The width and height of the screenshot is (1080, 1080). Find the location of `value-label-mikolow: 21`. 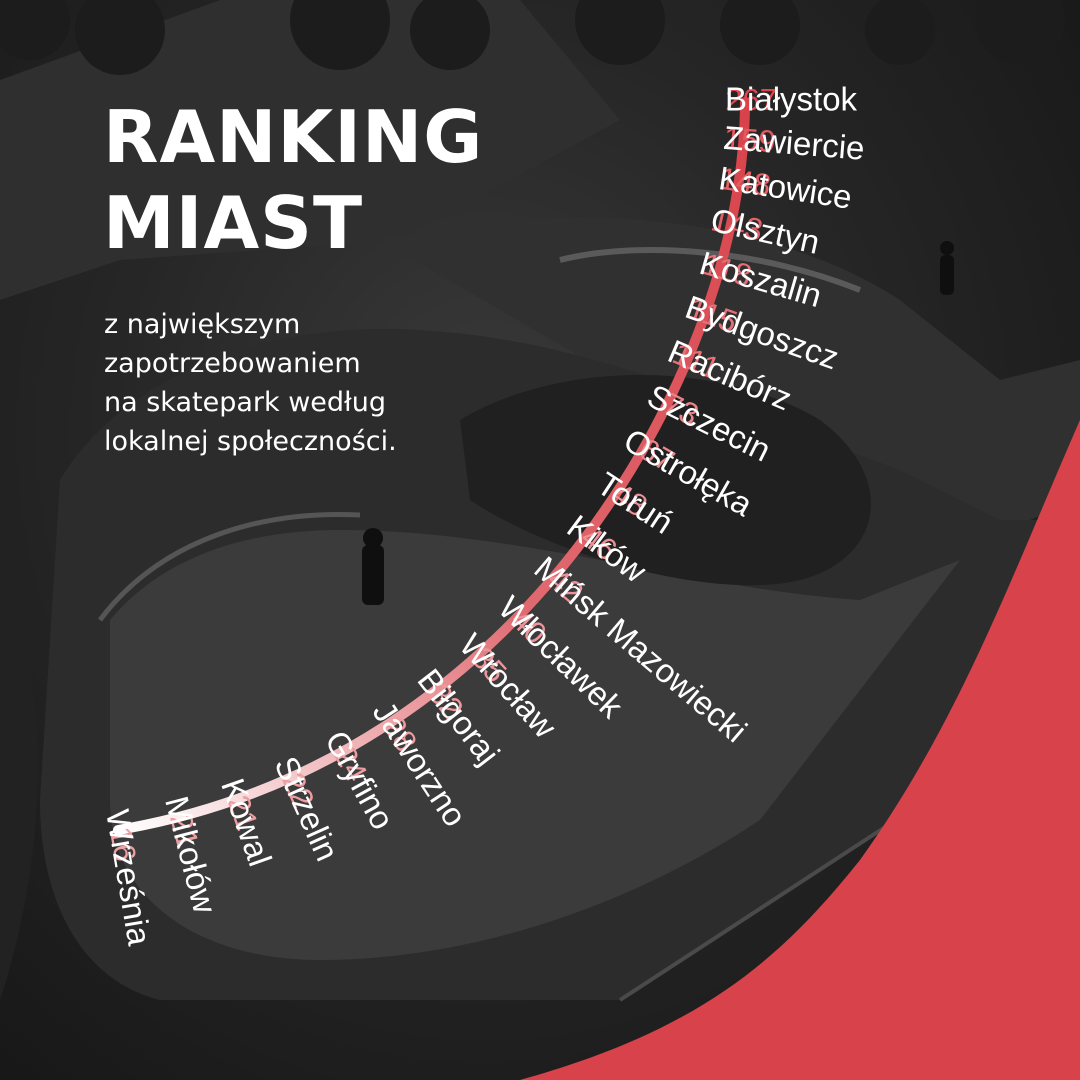

value-label-mikolow: 21 is located at coordinates (184, 831).